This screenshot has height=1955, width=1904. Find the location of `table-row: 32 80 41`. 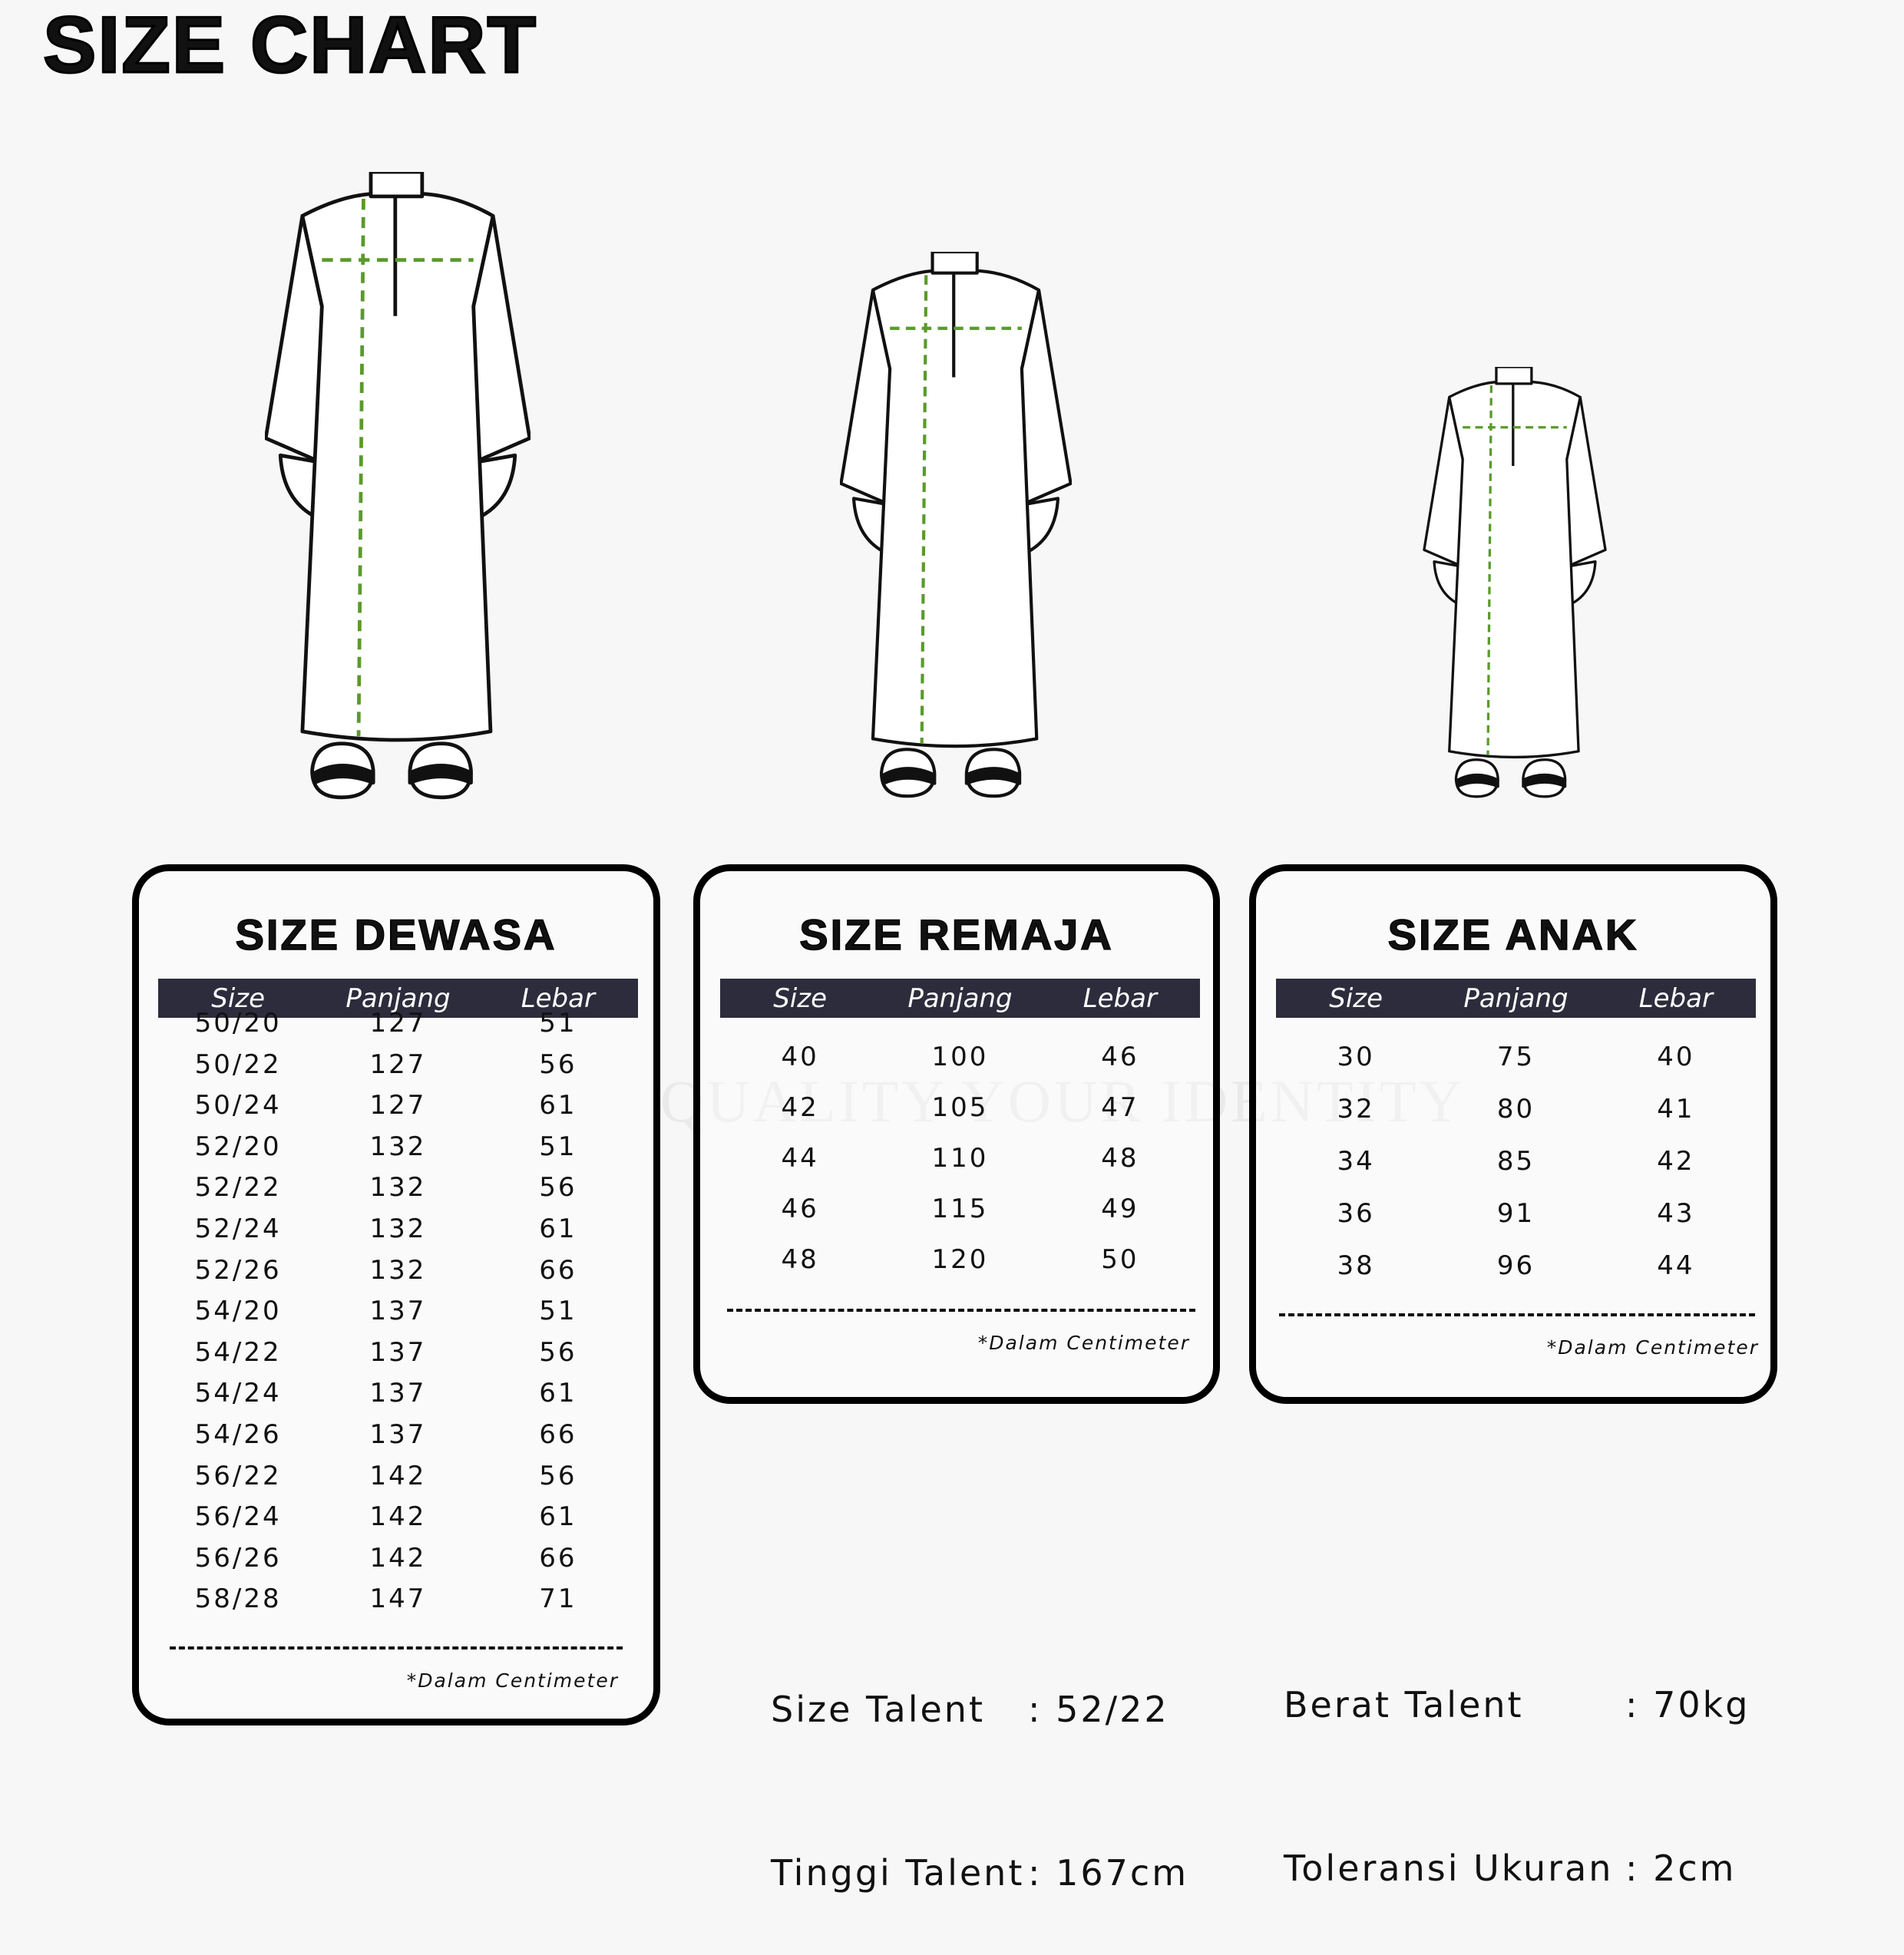

table-row: 32 80 41 is located at coordinates (1516, 1109).